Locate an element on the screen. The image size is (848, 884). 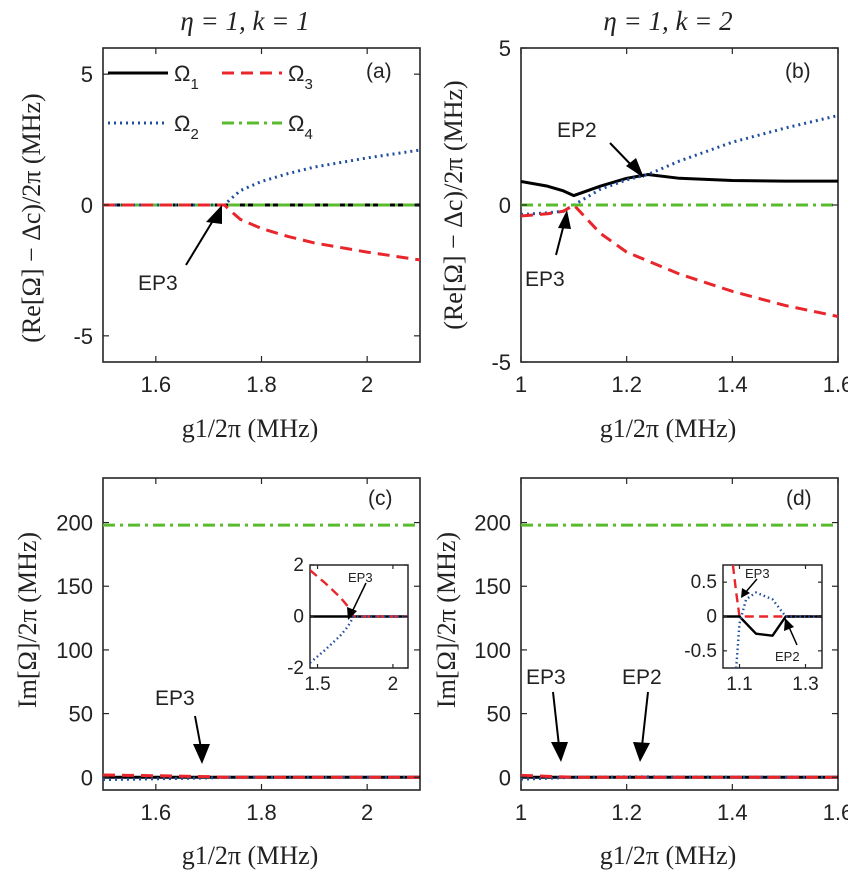
panel-b-series-omega3 is located at coordinates (679, 260).